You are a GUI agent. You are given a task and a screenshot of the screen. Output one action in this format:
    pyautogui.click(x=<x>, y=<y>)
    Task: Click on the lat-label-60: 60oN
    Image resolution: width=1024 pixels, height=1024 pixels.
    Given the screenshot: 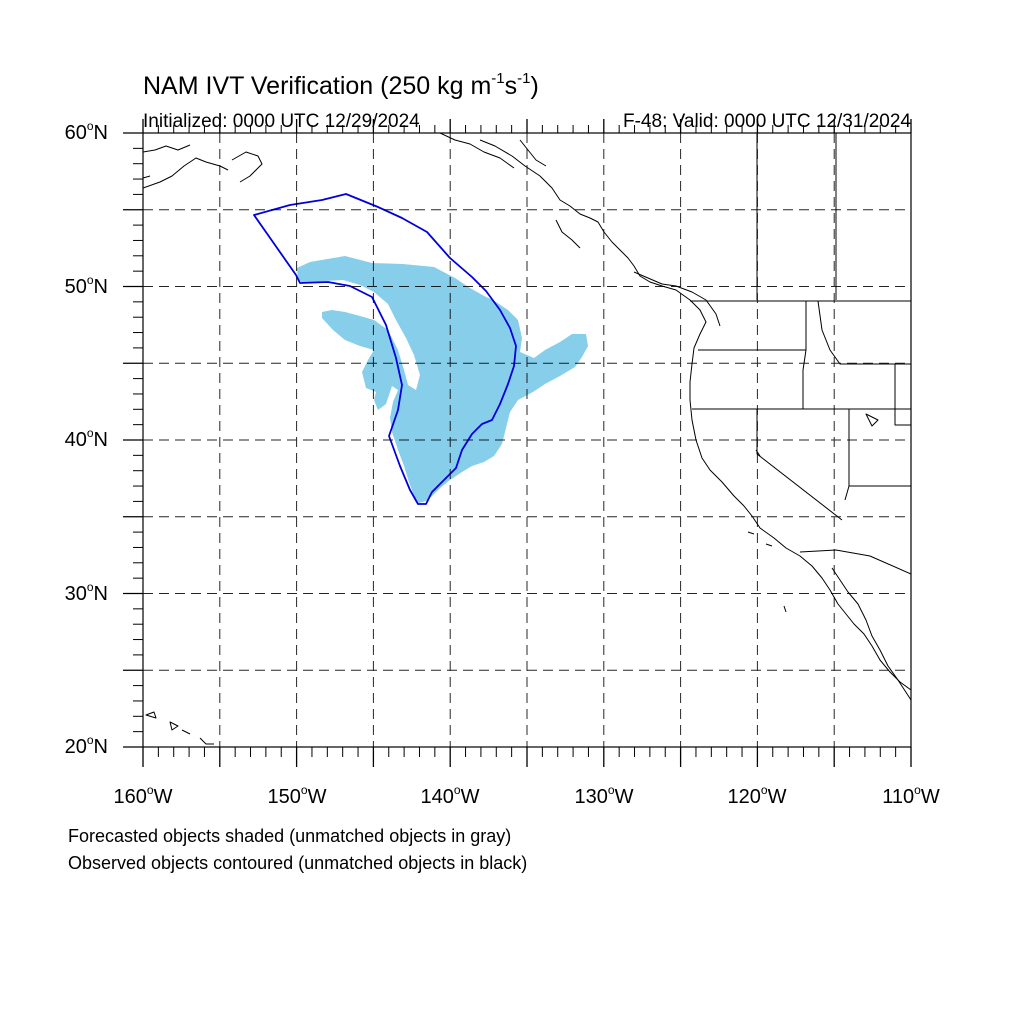 What is the action you would take?
    pyautogui.click(x=86, y=131)
    